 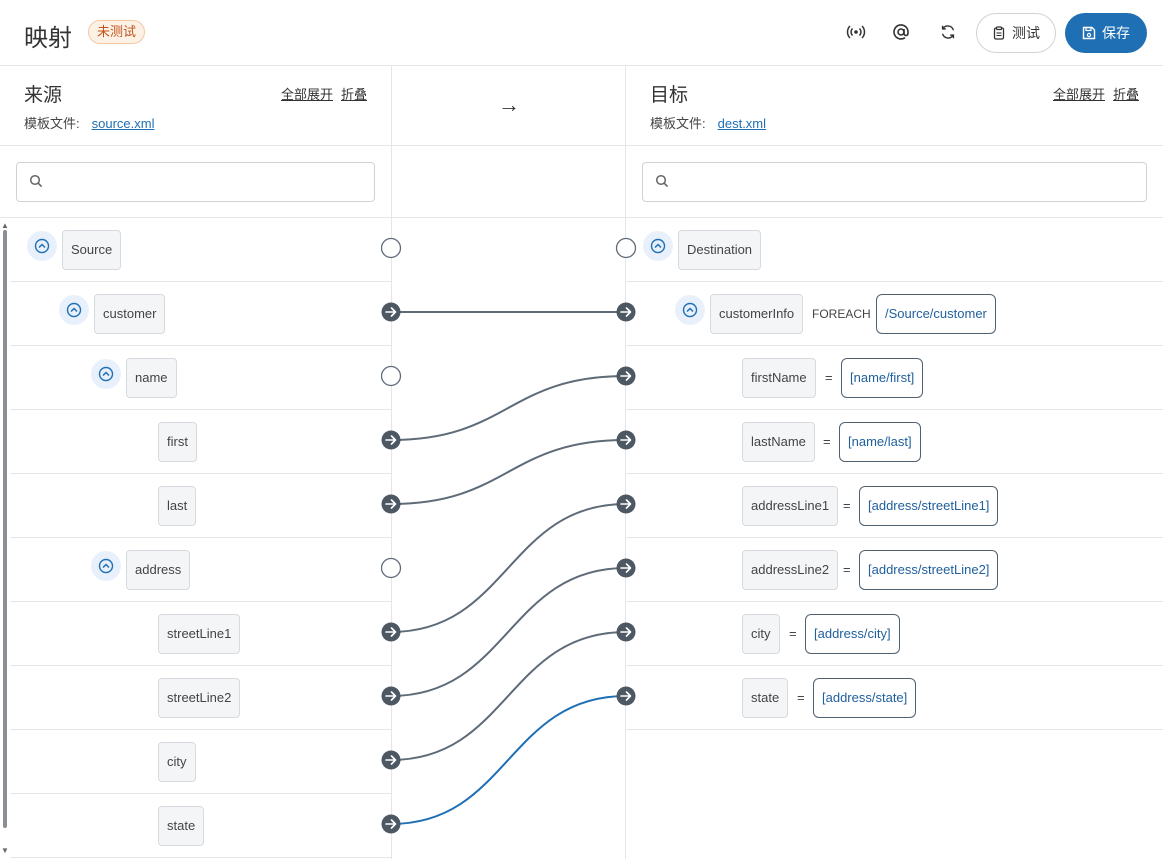 What do you see at coordinates (841, 314) in the screenshot?
I see `foreach-label: FOREACH` at bounding box center [841, 314].